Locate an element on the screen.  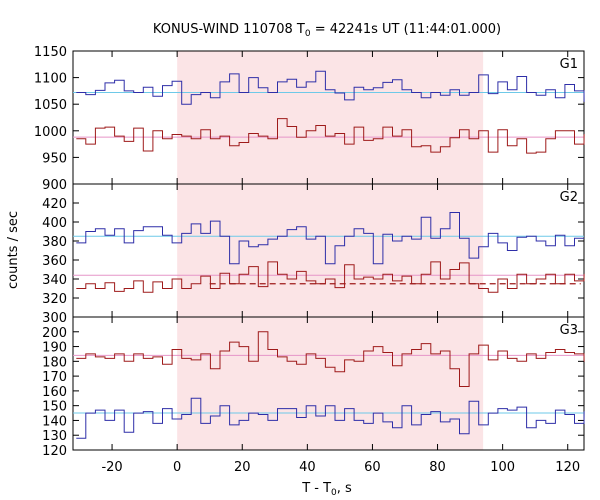
x-tick-label: 20 is located at coordinates (242, 467).